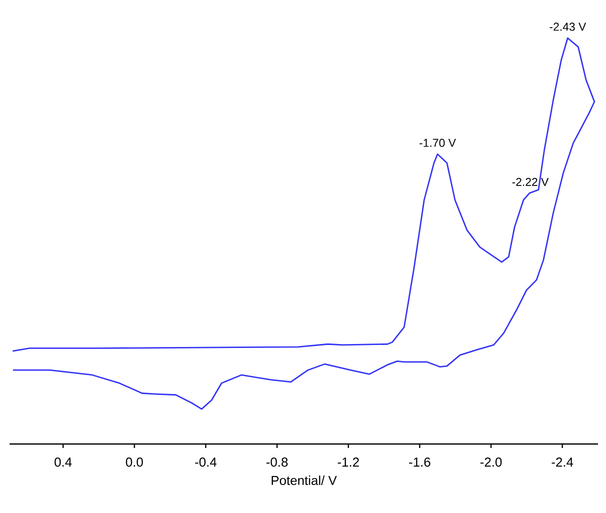  What do you see at coordinates (530, 182) in the screenshot?
I see `annotation: -2.22 V` at bounding box center [530, 182].